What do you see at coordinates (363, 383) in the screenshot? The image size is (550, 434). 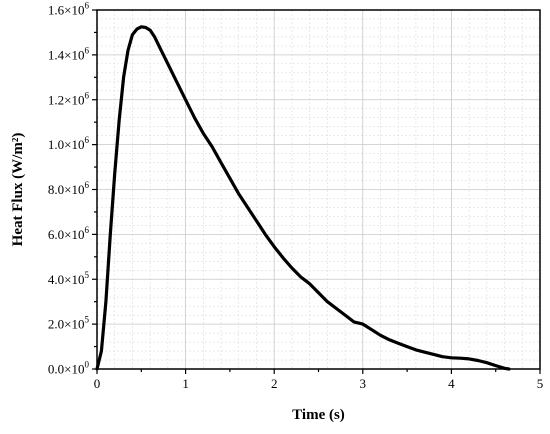 I see `x-tick-label: 3` at bounding box center [363, 383].